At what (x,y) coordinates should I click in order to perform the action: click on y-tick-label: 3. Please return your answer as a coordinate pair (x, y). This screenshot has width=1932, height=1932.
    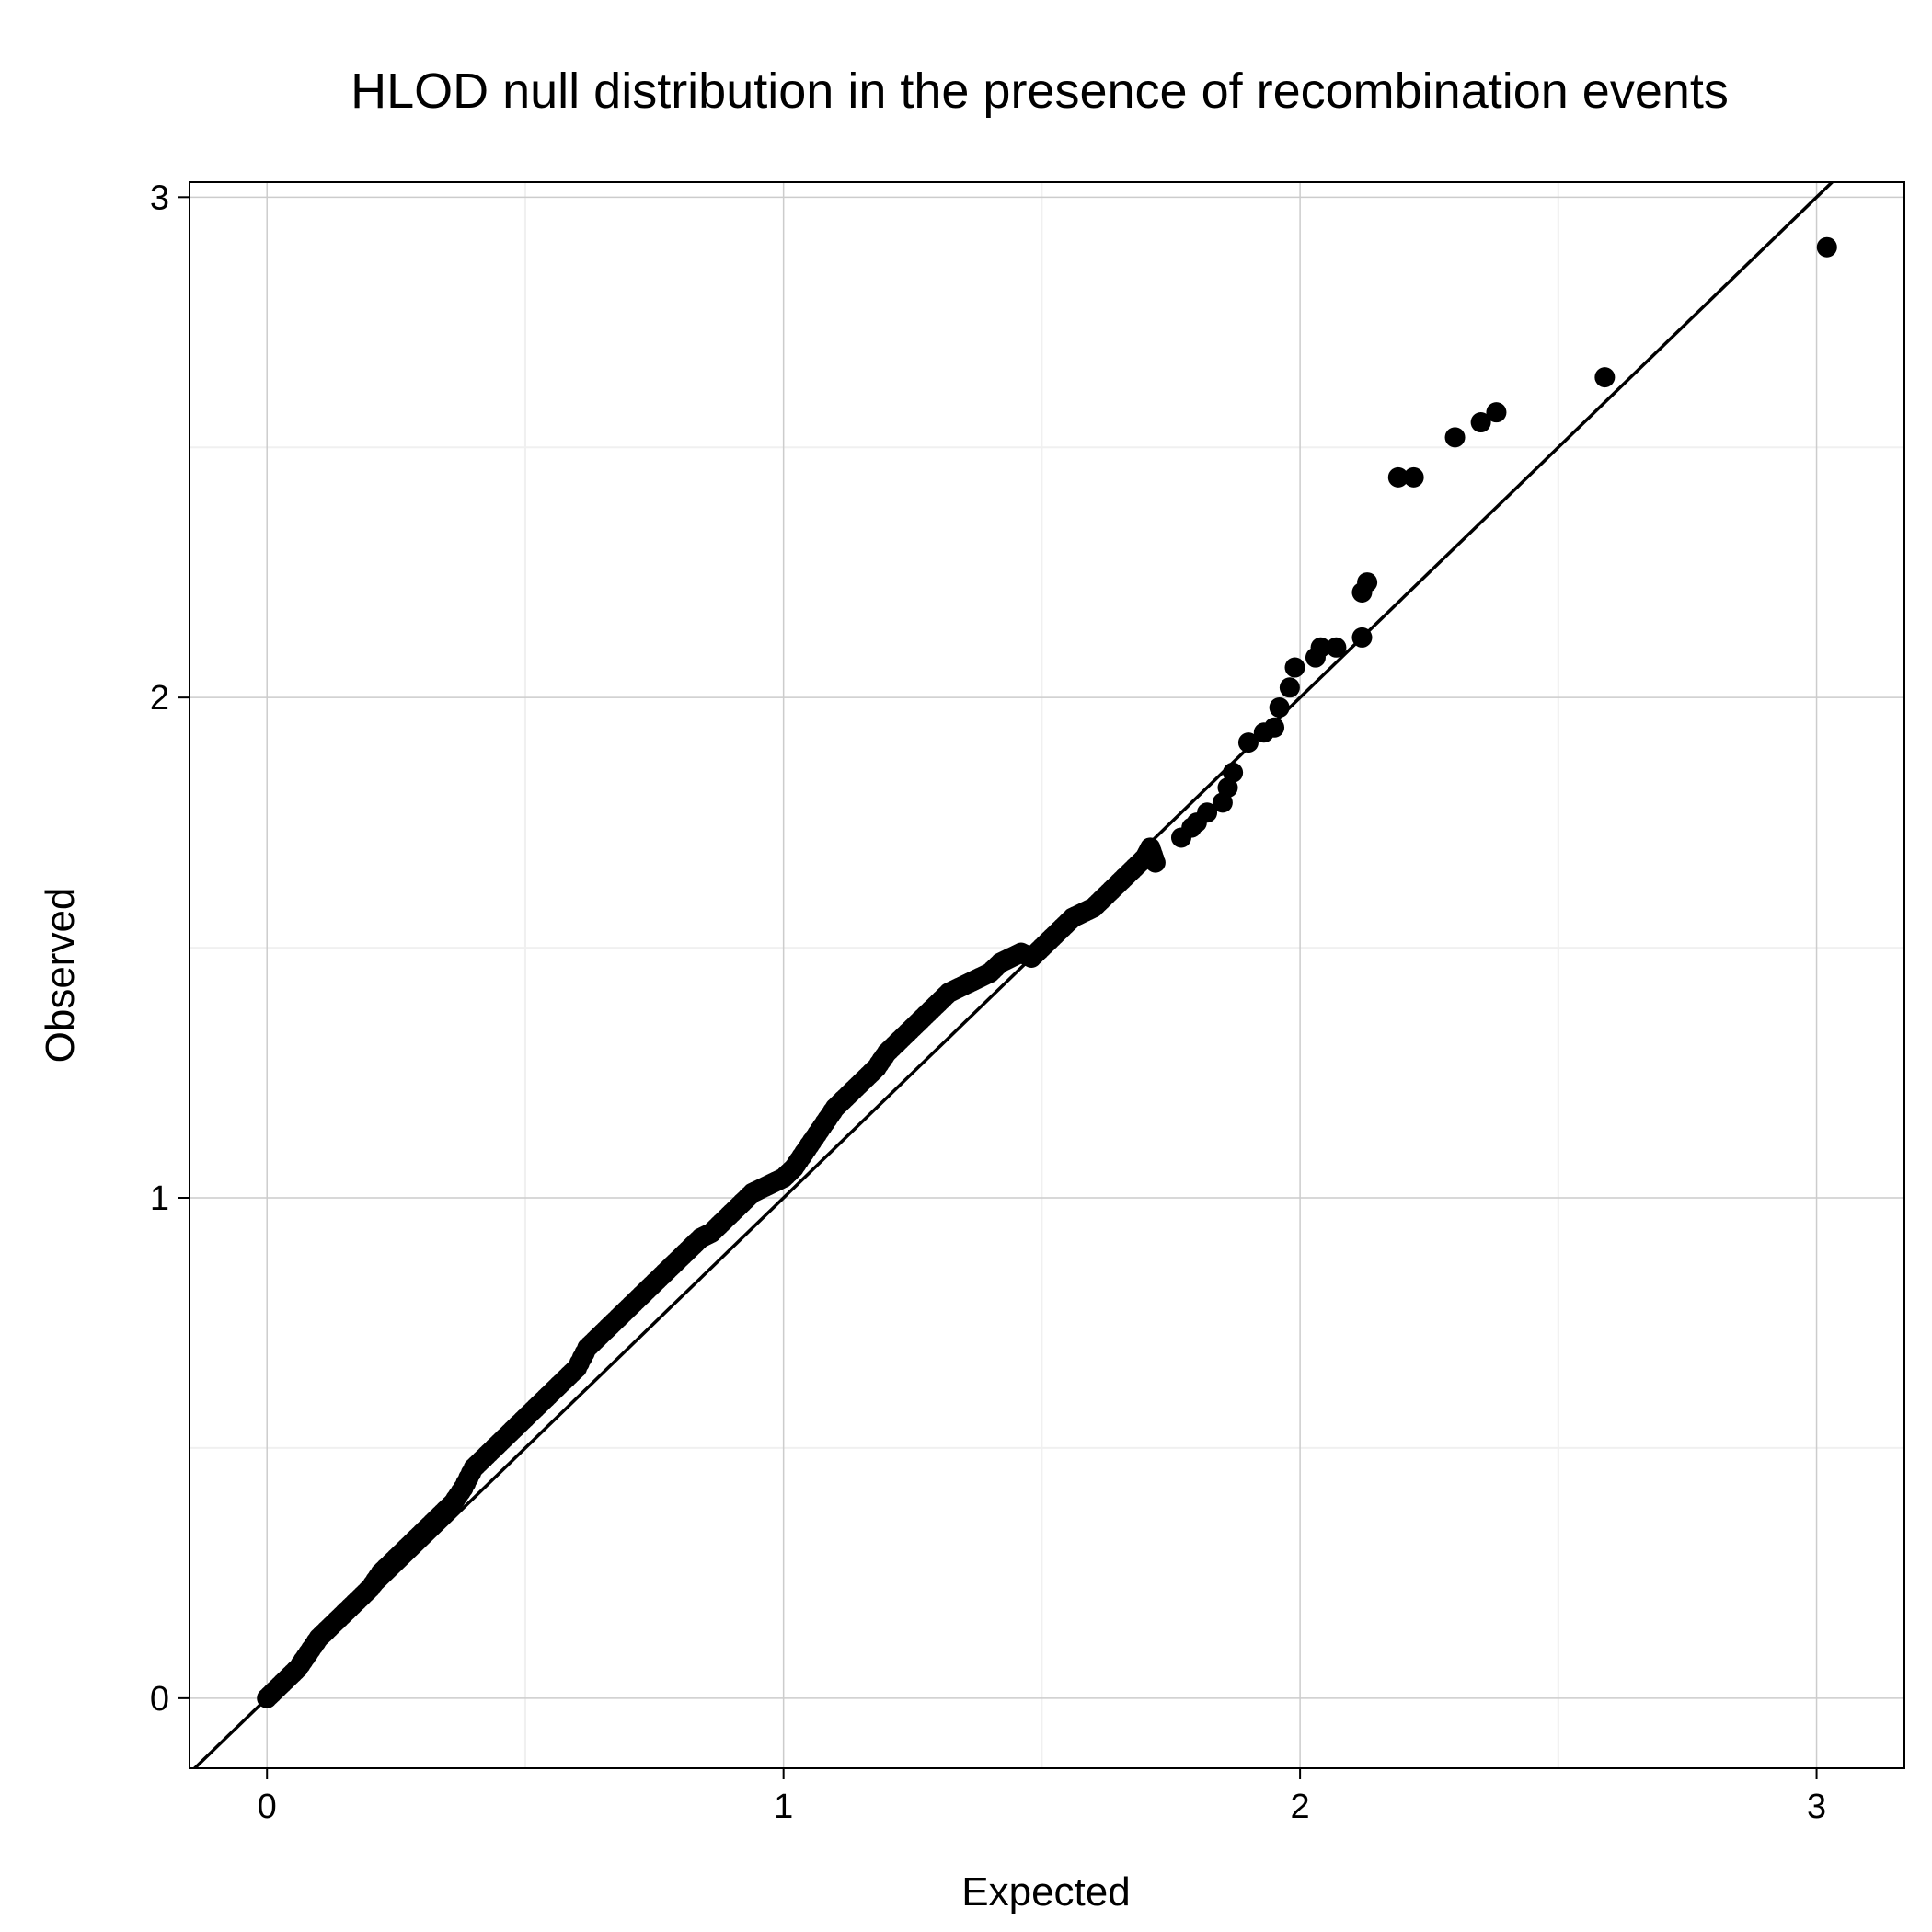
    Looking at the image, I should click on (159, 197).